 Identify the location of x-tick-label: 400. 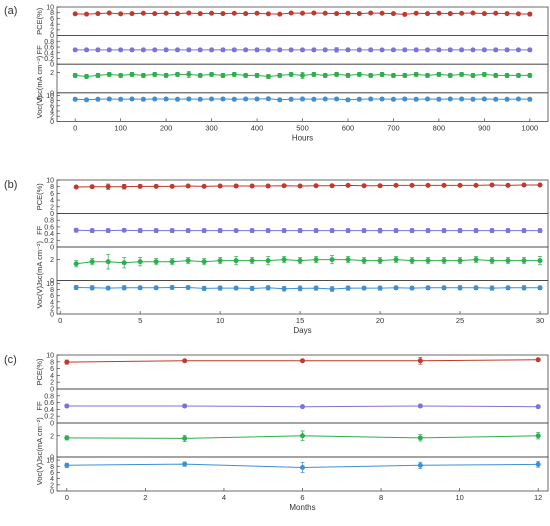
(257, 127).